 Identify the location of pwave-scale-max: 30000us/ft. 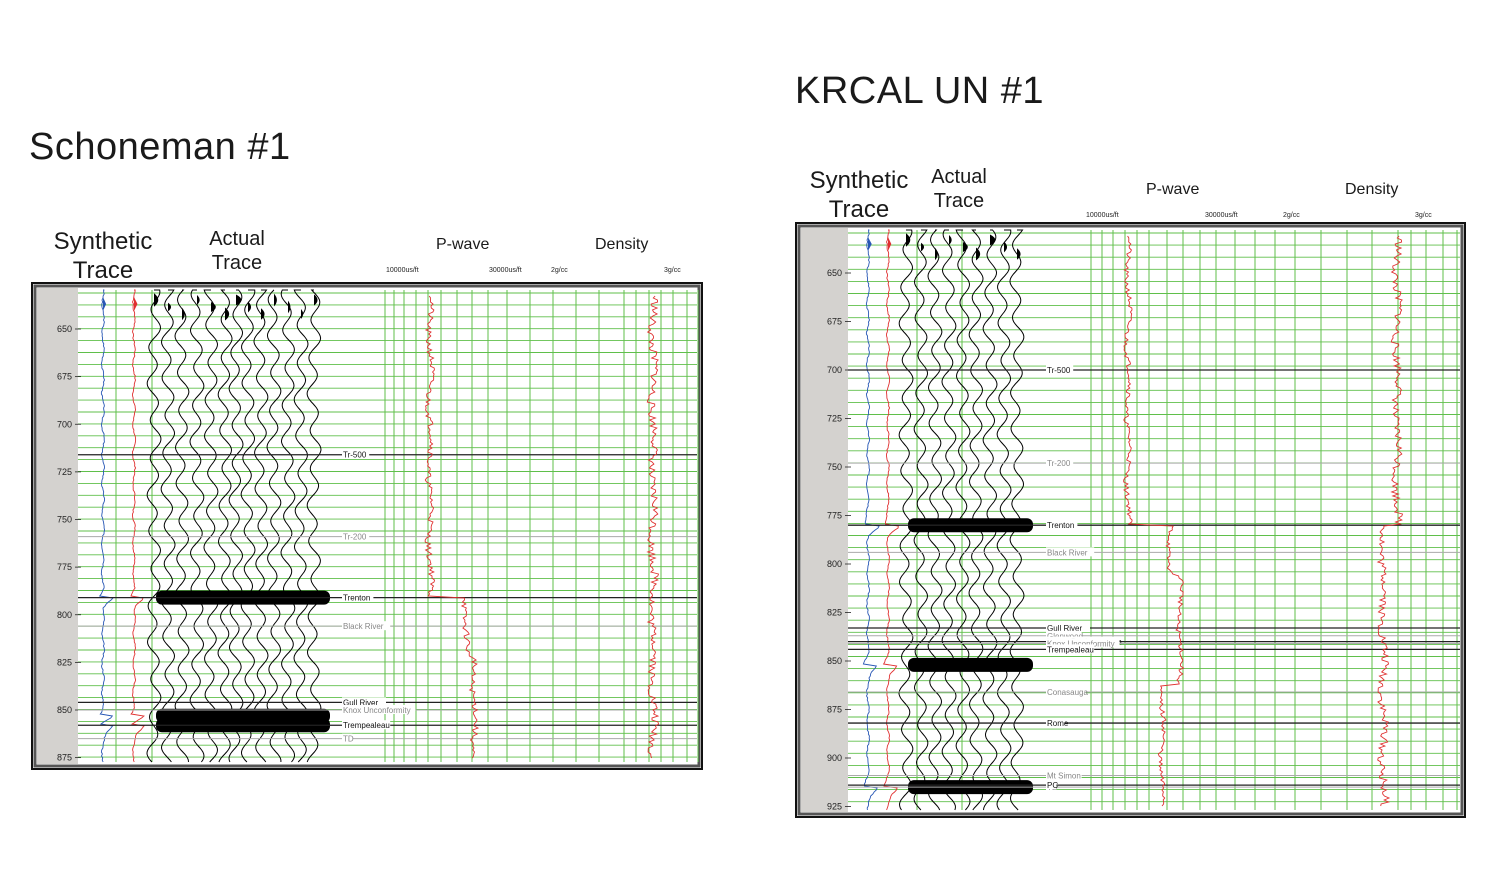
(505, 270).